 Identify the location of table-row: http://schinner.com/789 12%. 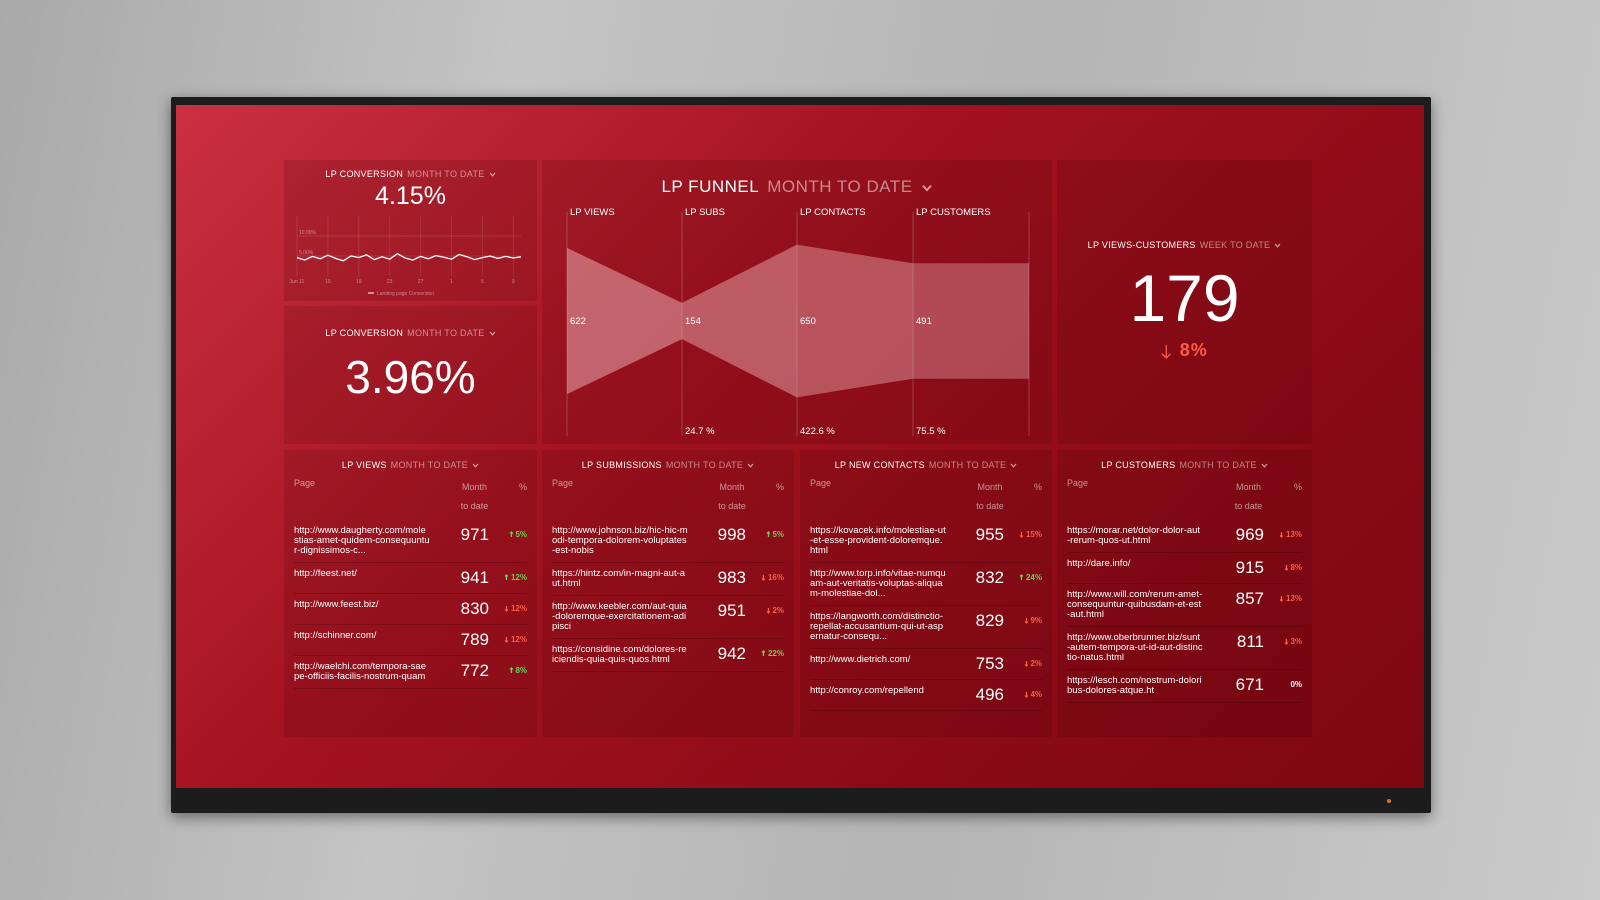
(410, 640).